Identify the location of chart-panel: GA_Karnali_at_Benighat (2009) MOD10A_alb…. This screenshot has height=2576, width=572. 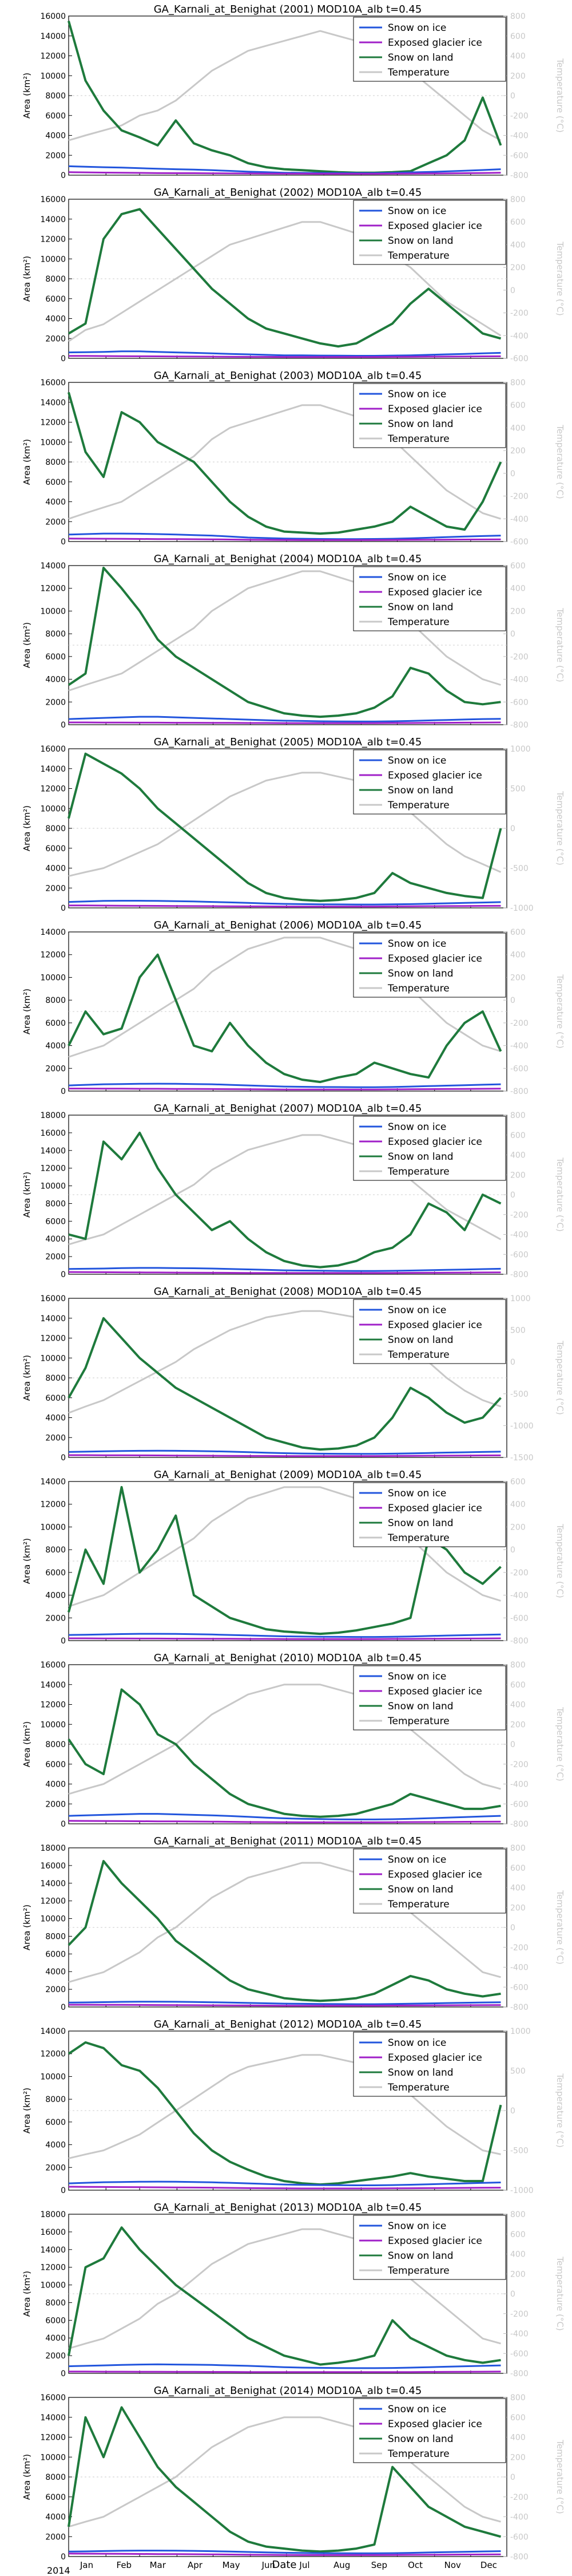
(293, 1557).